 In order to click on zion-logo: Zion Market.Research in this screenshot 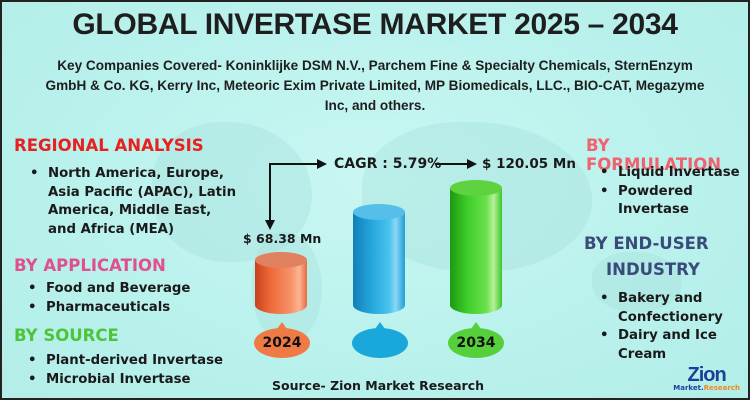, I will do `click(706, 378)`.